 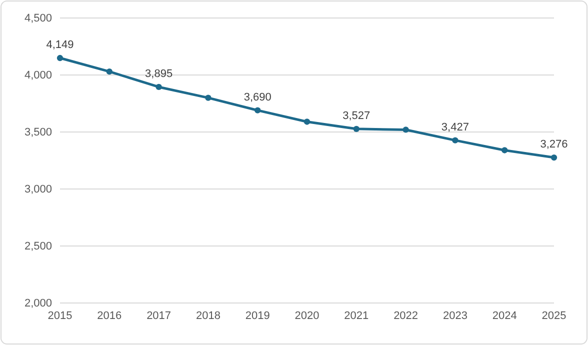 I want to click on x-tick-label: 2017, so click(x=159, y=316).